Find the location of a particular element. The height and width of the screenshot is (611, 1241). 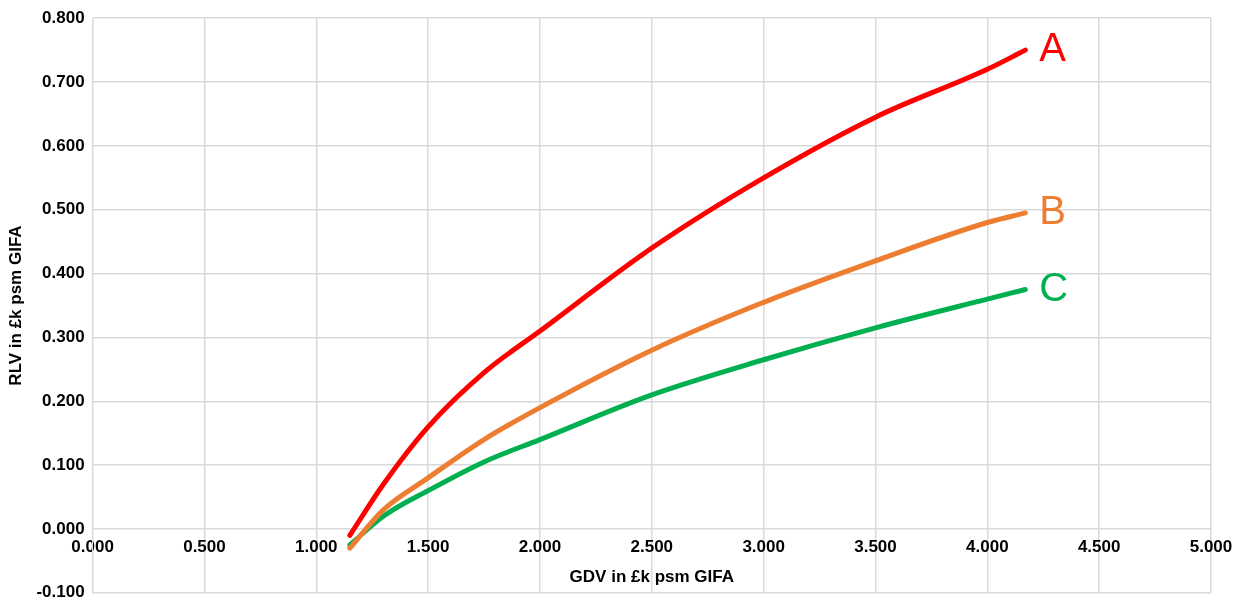

x-tick-label: 2.000 is located at coordinates (540, 546).